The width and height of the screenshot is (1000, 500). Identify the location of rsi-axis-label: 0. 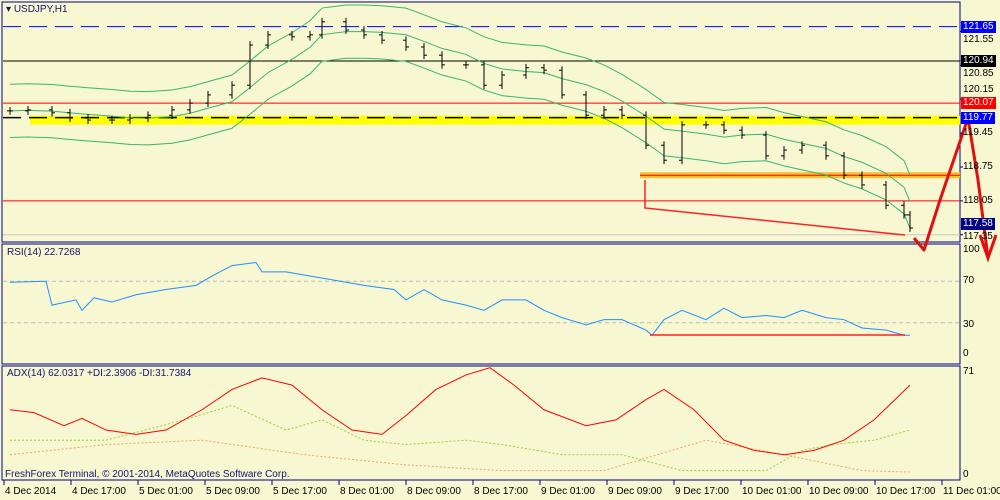
(966, 353).